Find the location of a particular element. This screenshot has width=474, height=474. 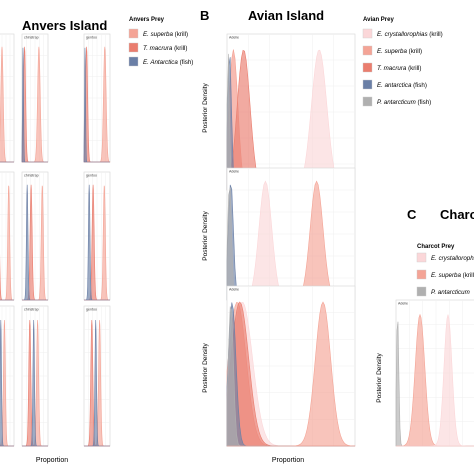

panel-c-legend-title: Charcot Prey is located at coordinates (436, 247).